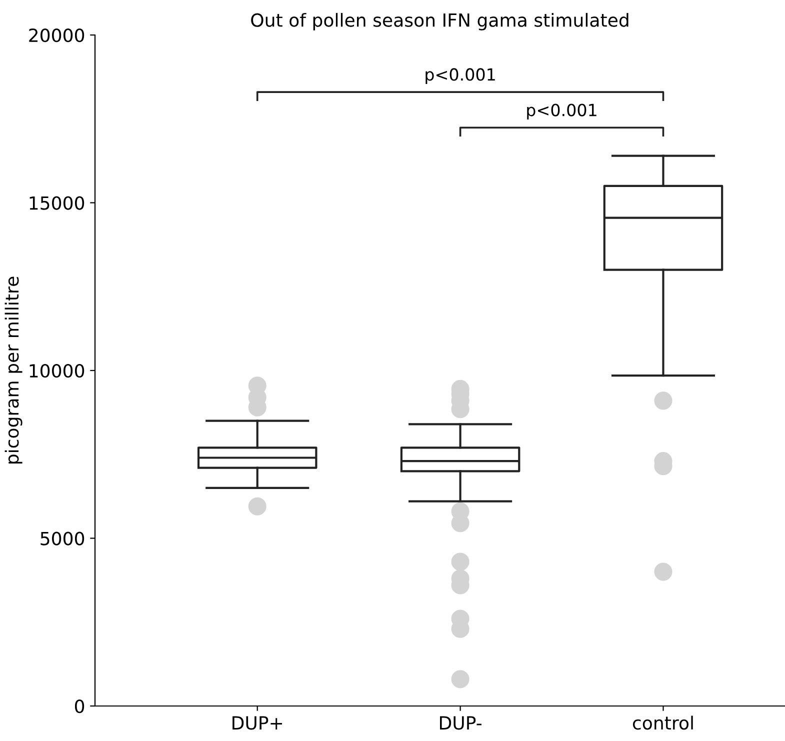 This screenshot has height=741, width=785. I want to click on chart-title: Out of pollen season IFN gama stimulated, so click(439, 21).